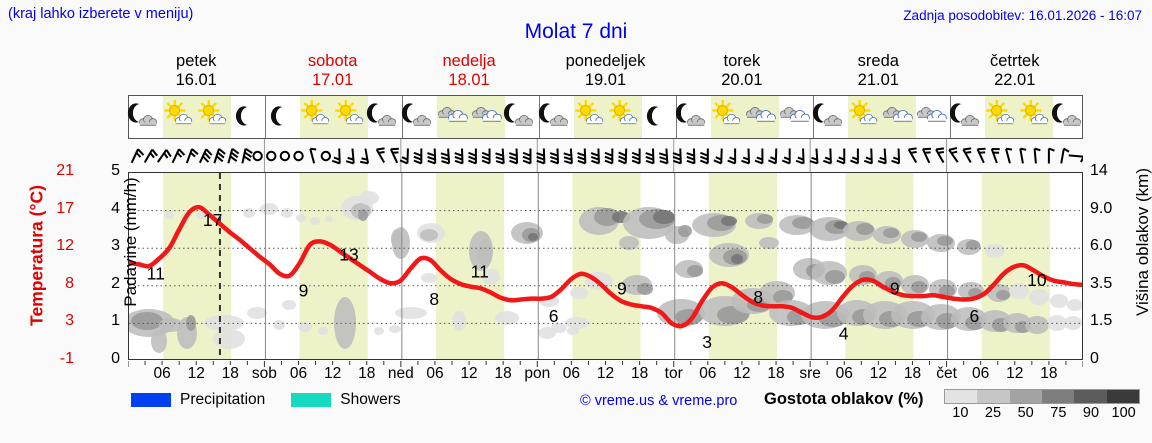  I want to click on showers-swatch, so click(311, 400).